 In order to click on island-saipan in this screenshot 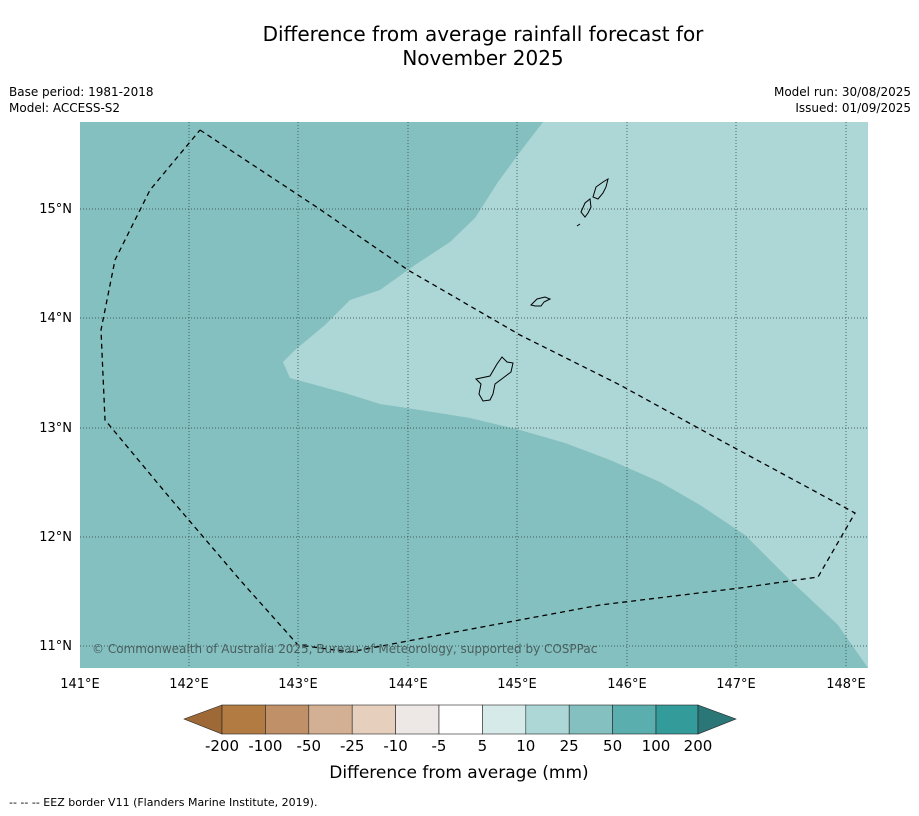, I will do `click(600, 188)`.